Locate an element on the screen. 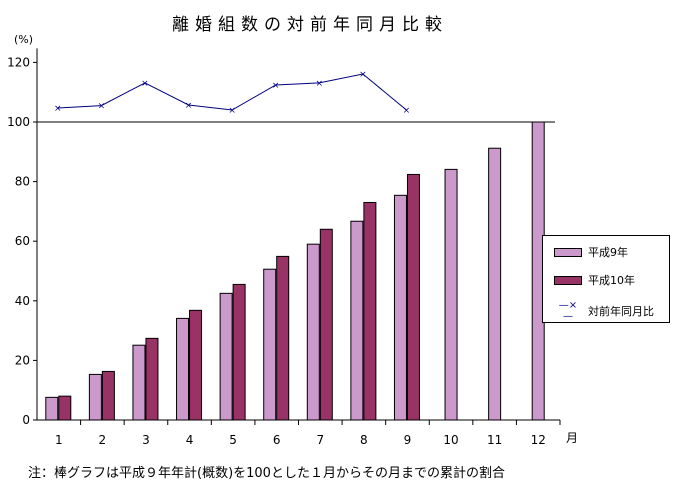 This screenshot has width=675, height=490. y-tick-label: 100 is located at coordinates (18, 122).